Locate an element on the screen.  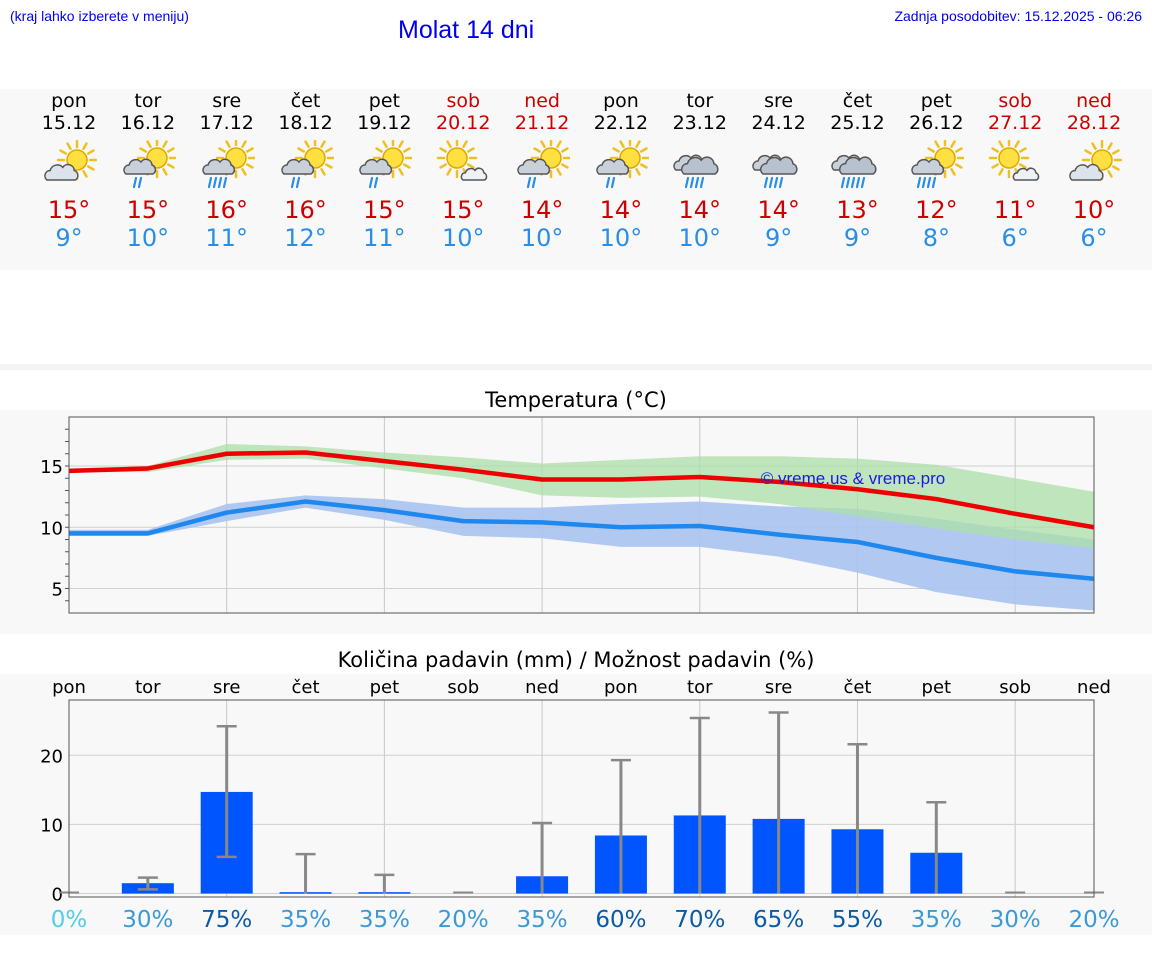
day-name: čet is located at coordinates (305, 101).